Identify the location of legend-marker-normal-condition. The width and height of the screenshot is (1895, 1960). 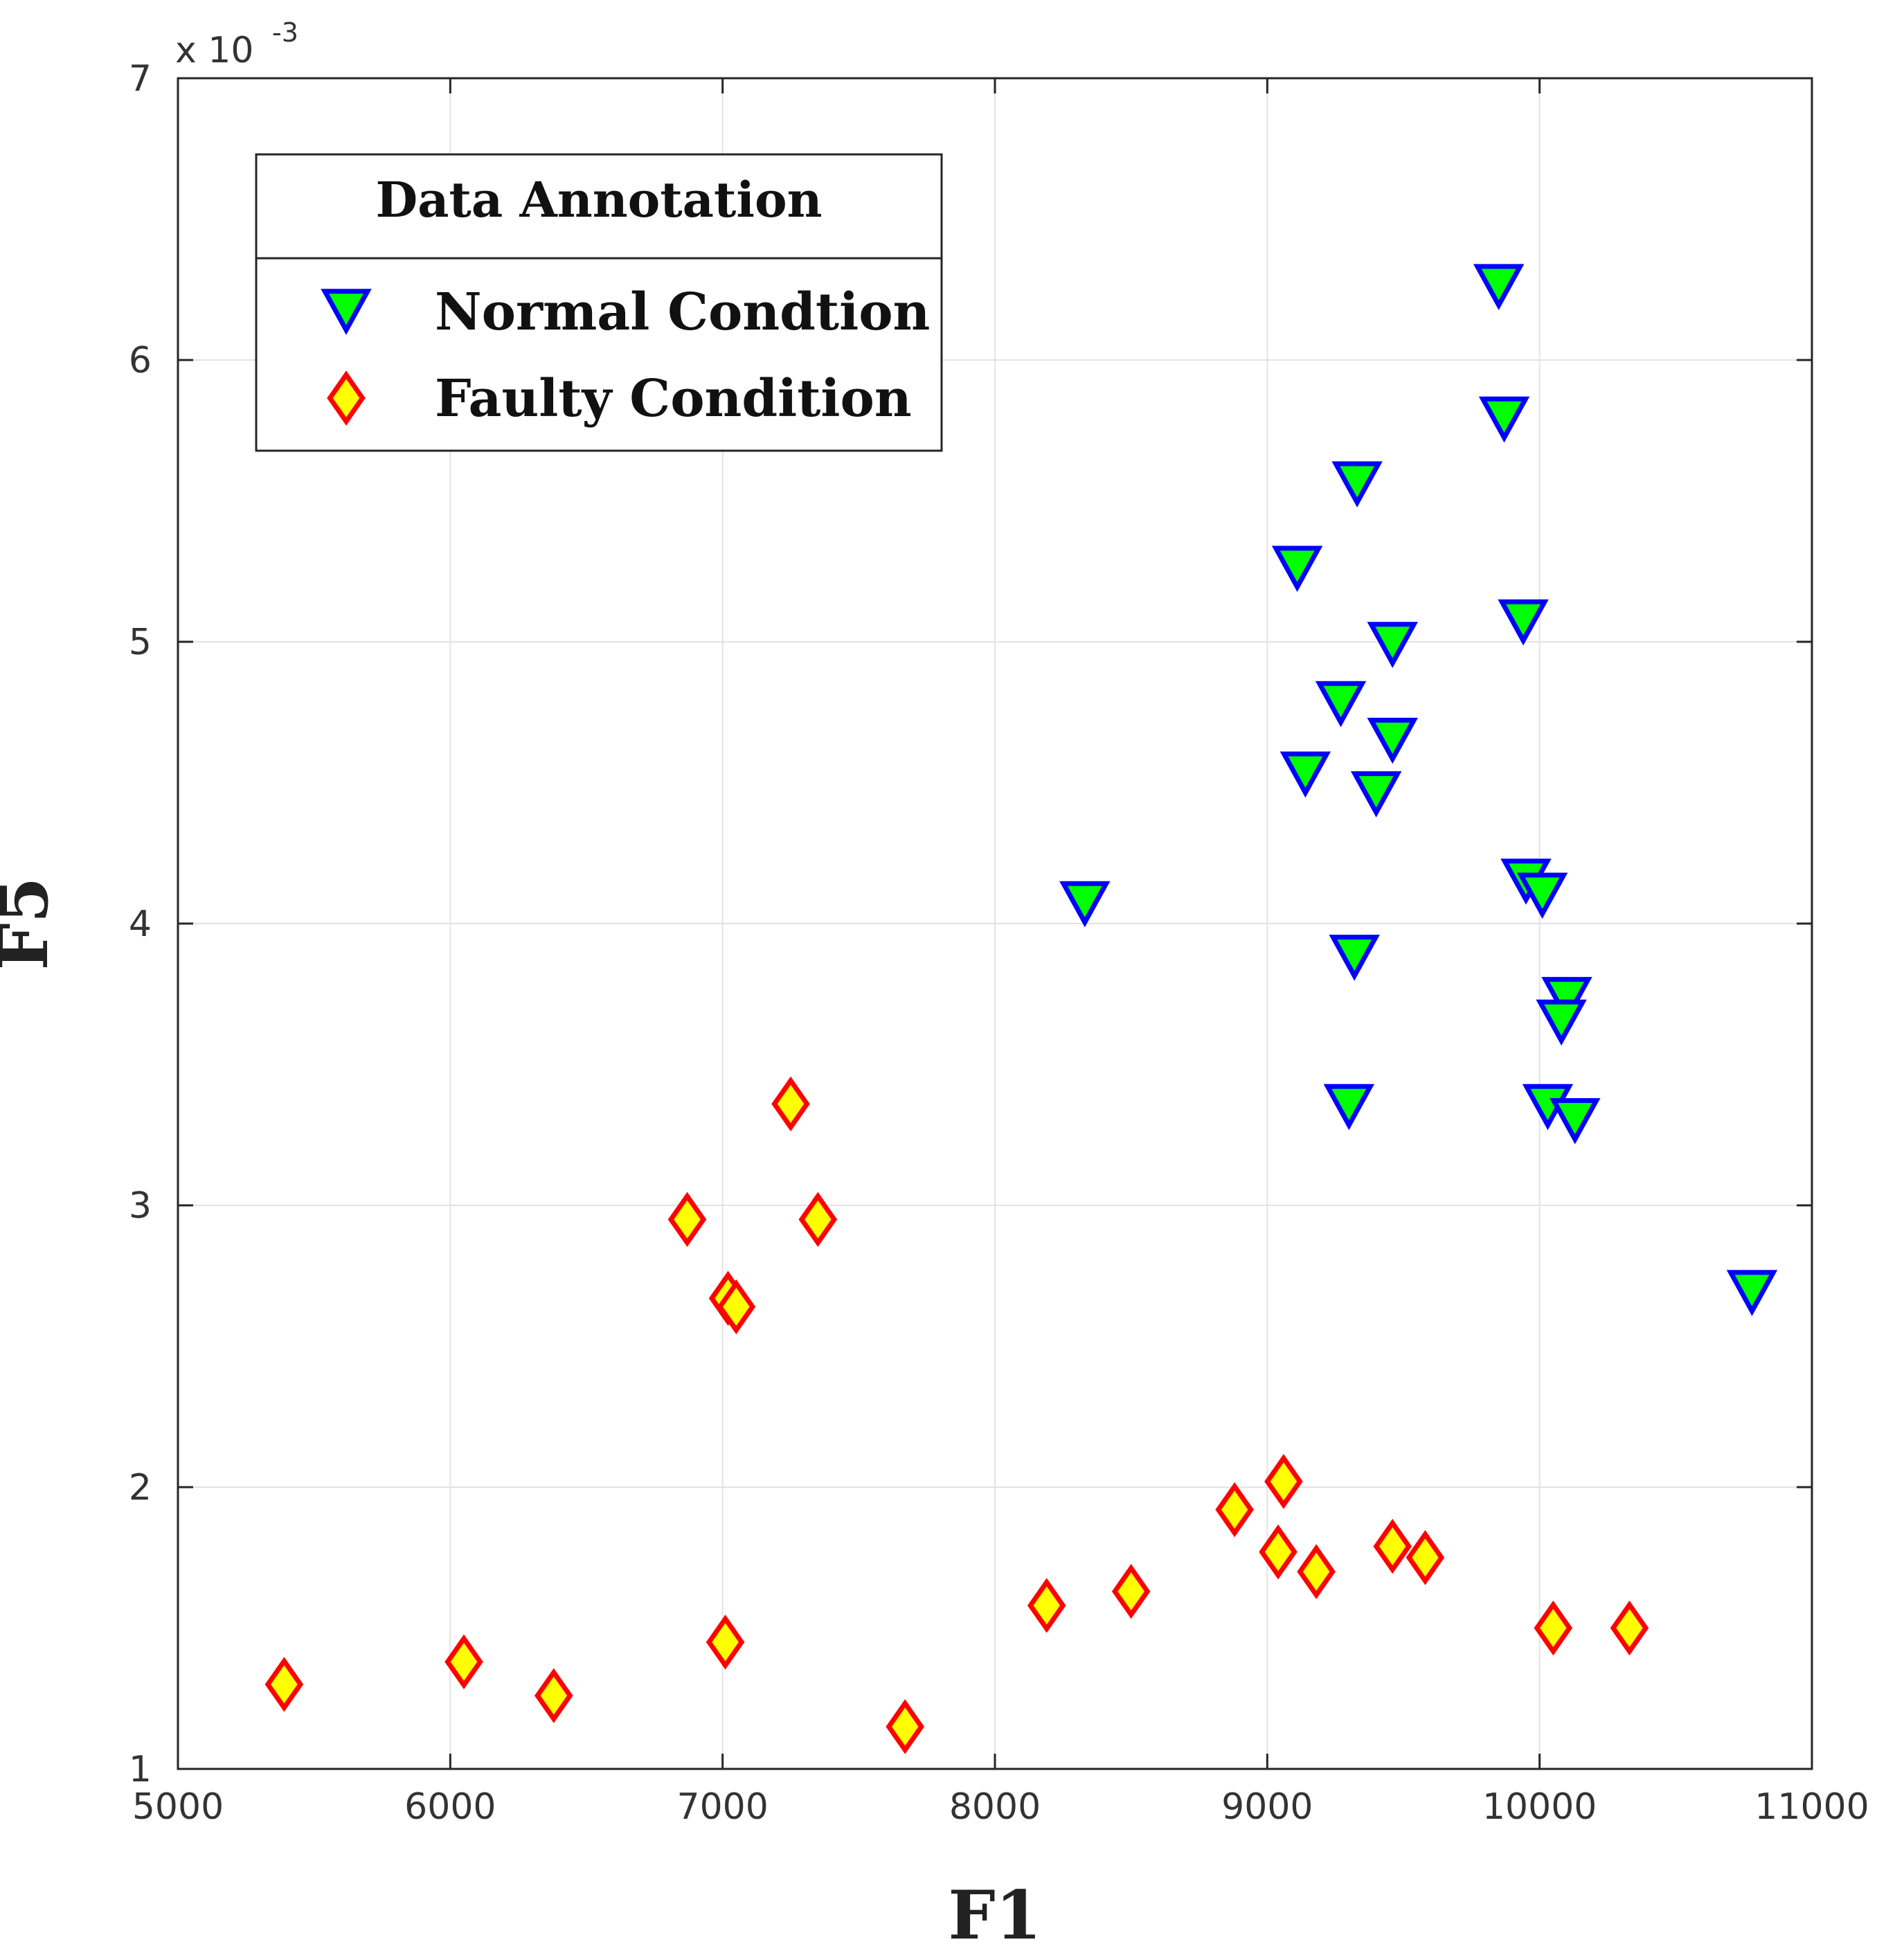
(346, 312).